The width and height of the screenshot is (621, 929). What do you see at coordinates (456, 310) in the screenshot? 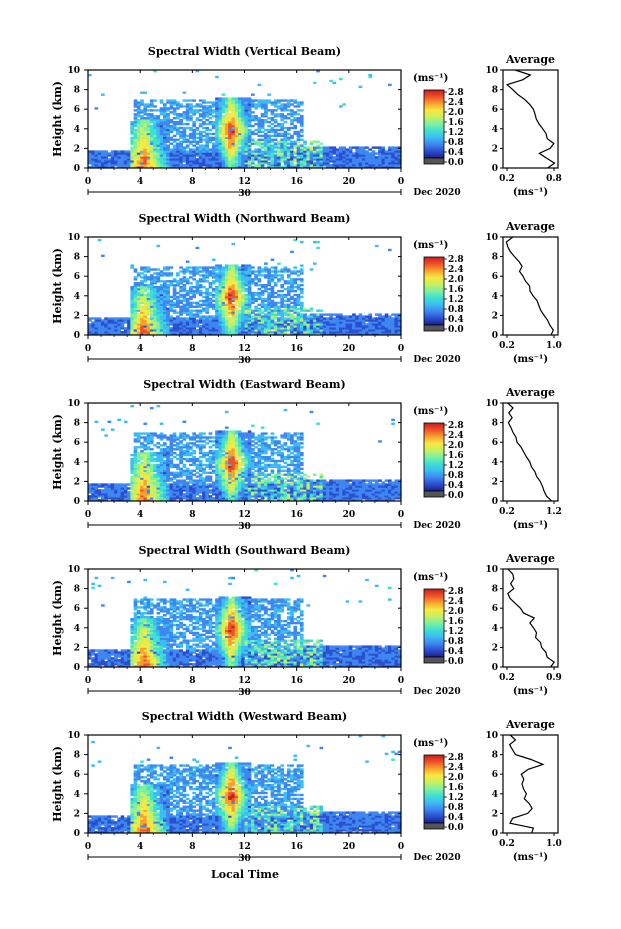
I see `colorbar-tick-label: 0.8` at bounding box center [456, 310].